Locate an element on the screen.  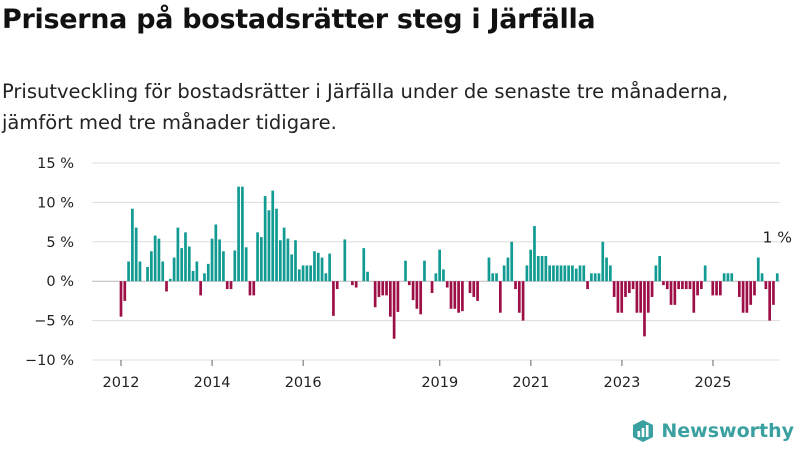
y-axis-labels: 15 % 10 % 5 % 0 % −5 % −10 % is located at coordinates (49, 262).